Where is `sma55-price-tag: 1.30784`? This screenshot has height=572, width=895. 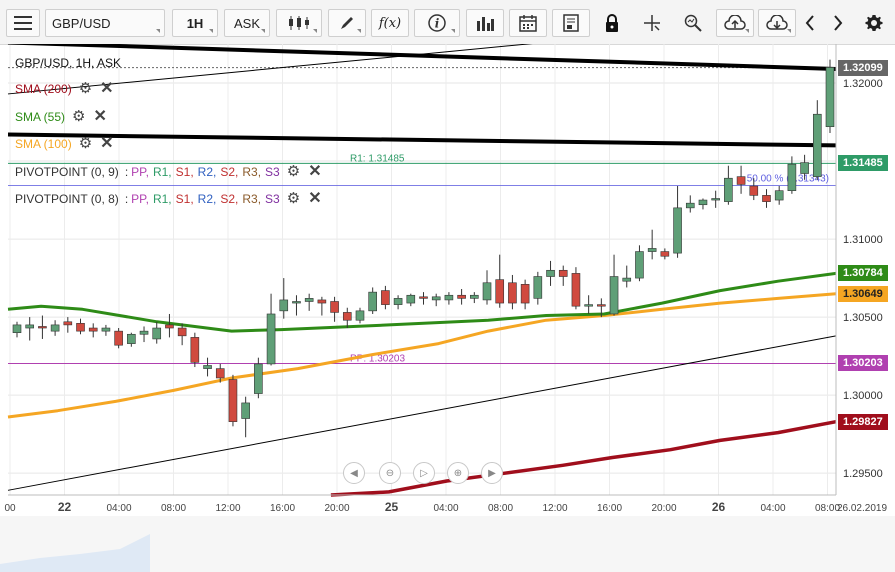
sma55-price-tag: 1.30784 is located at coordinates (863, 272).